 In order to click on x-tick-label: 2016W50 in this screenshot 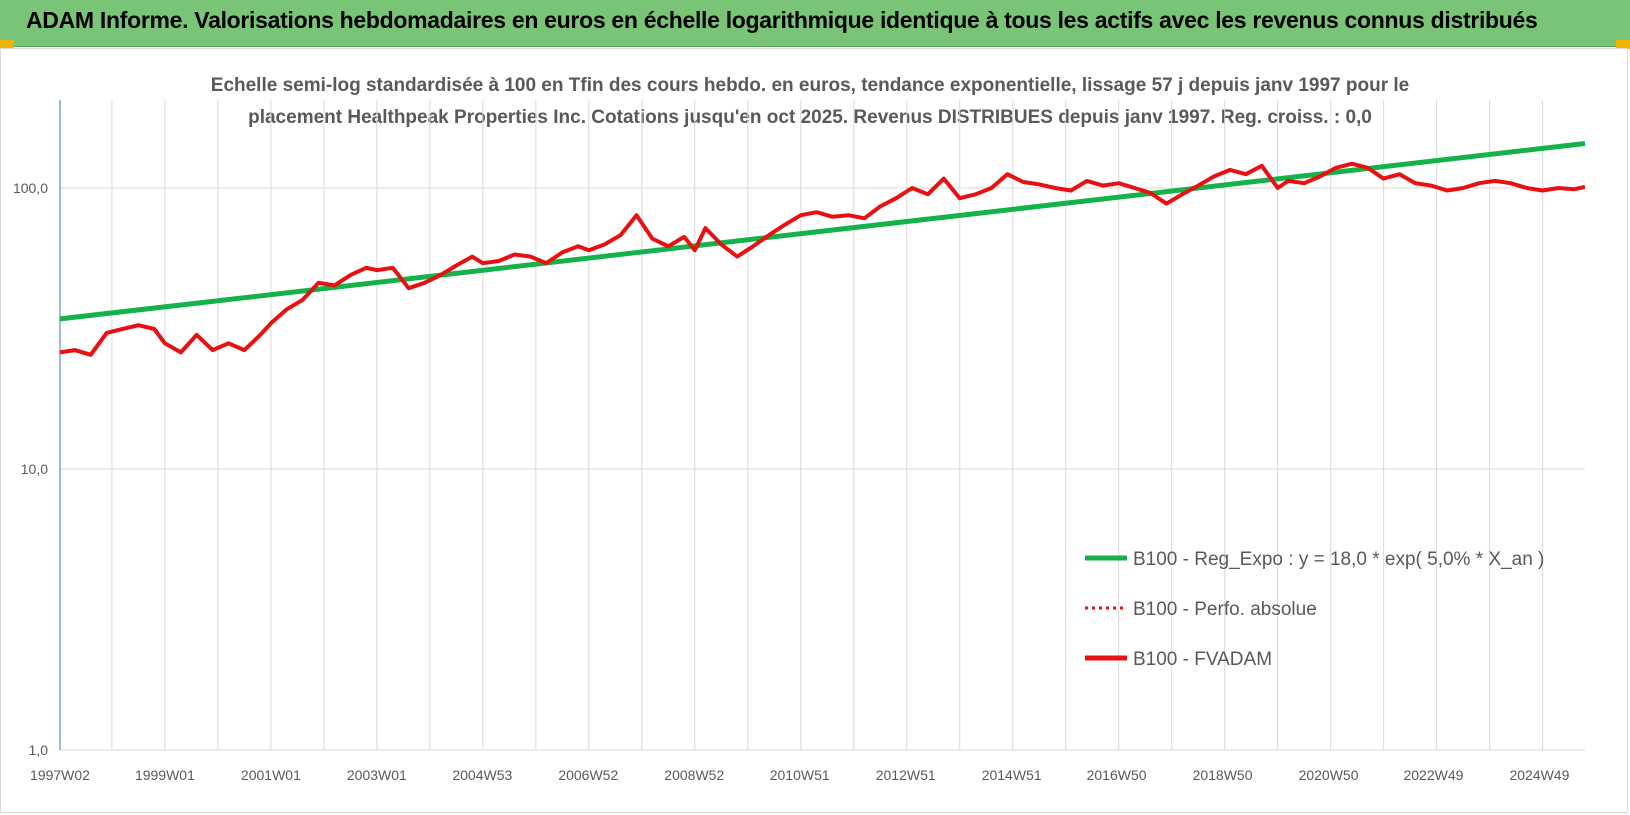, I will do `click(1117, 775)`.